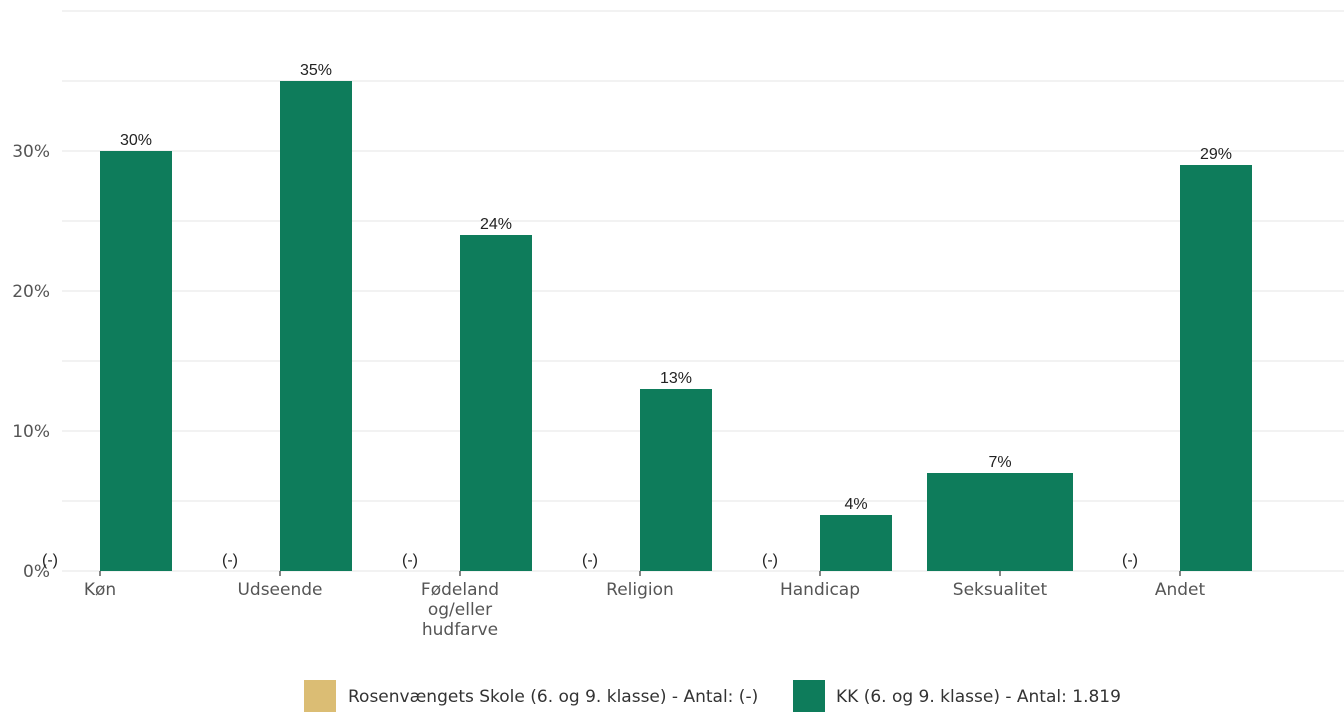  What do you see at coordinates (31, 152) in the screenshot?
I see `y-tick-label: 30%` at bounding box center [31, 152].